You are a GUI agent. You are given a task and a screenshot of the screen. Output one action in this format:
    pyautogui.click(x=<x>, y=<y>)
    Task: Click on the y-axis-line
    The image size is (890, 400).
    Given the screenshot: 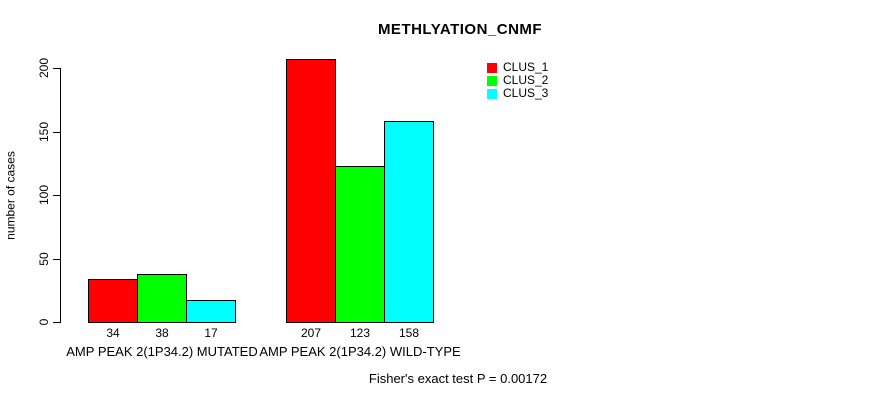 What is the action you would take?
    pyautogui.click(x=60, y=195)
    